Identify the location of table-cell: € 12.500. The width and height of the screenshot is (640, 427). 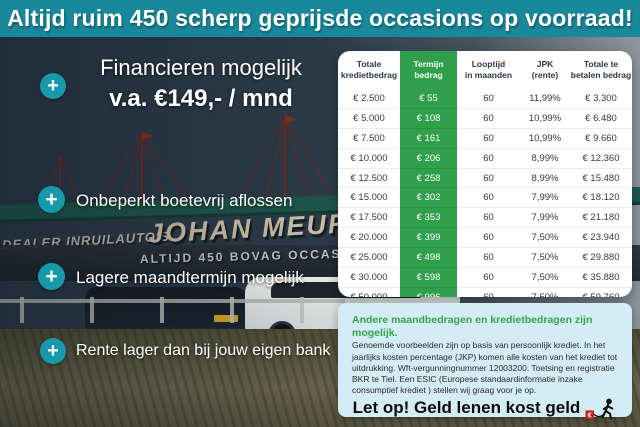
(369, 179).